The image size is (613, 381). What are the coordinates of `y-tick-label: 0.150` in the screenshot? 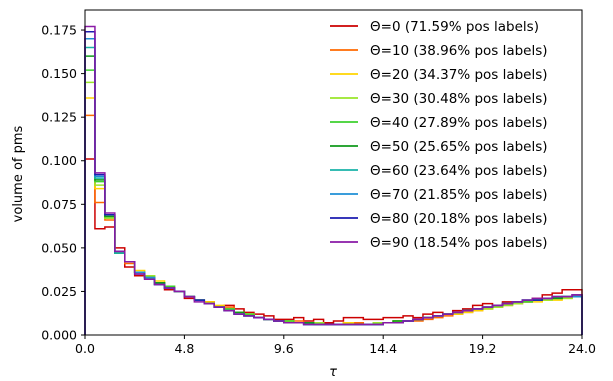 It's located at (59, 73).